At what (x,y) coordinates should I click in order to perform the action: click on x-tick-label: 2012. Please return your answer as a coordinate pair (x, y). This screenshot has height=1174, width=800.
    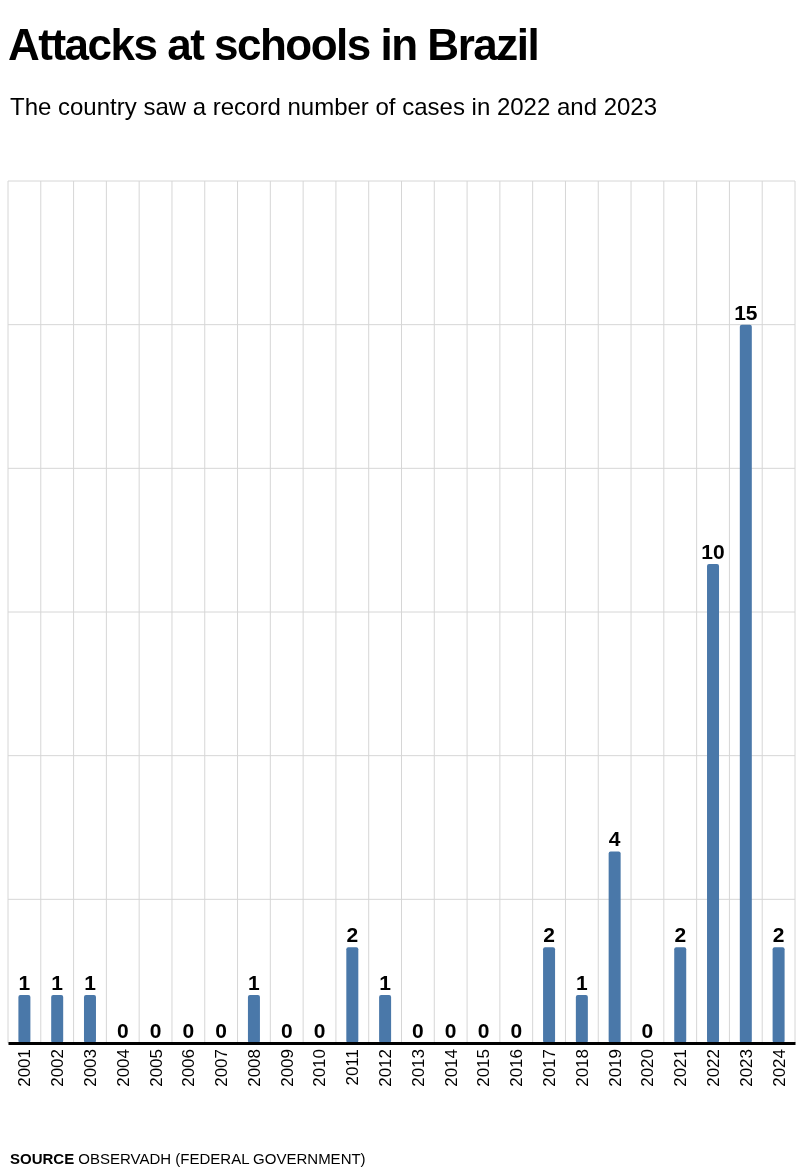
    Looking at the image, I should click on (386, 1068).